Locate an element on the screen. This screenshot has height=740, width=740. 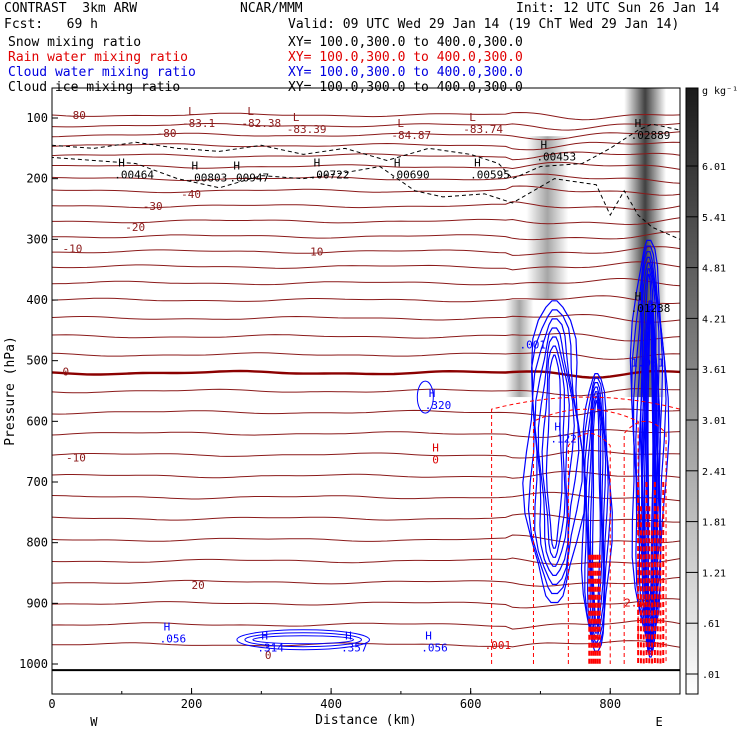
x-tick-label: 400 is located at coordinates (331, 704).